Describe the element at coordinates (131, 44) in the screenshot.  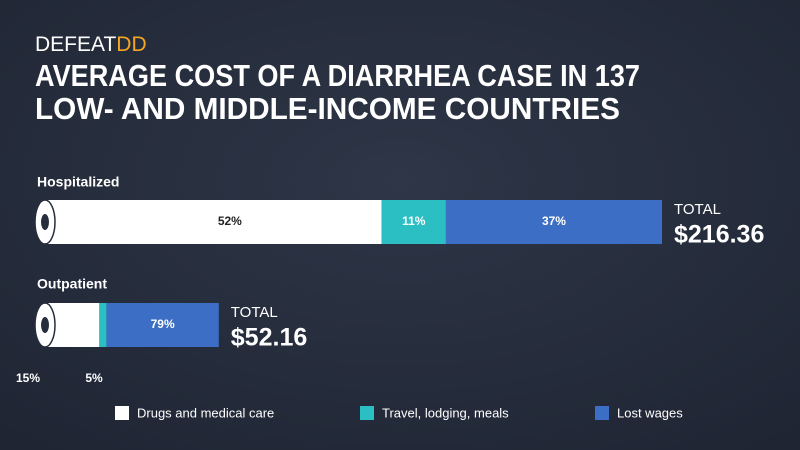
I see `brand-highlight: DD` at that location.